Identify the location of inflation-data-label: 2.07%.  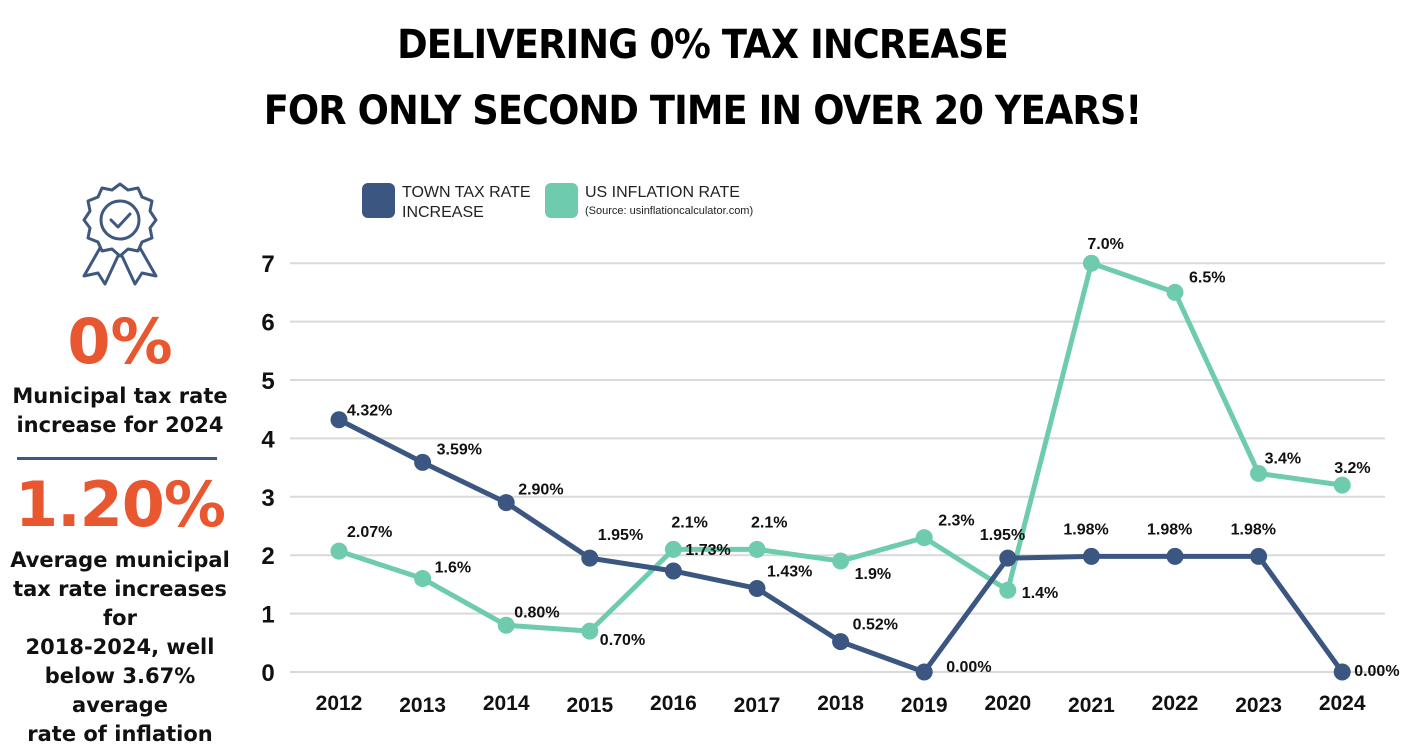
(369, 532).